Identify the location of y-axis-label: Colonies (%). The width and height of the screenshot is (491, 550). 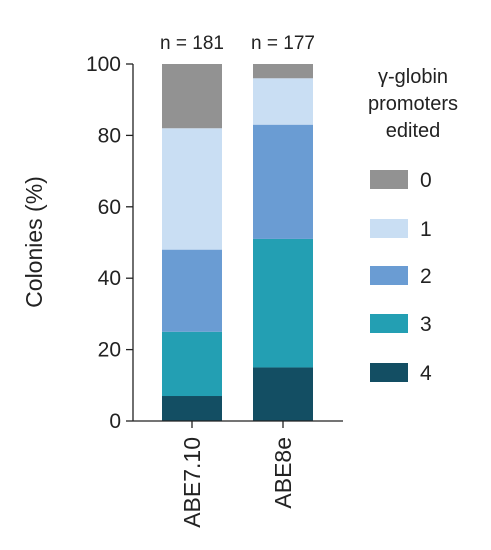
(34, 242).